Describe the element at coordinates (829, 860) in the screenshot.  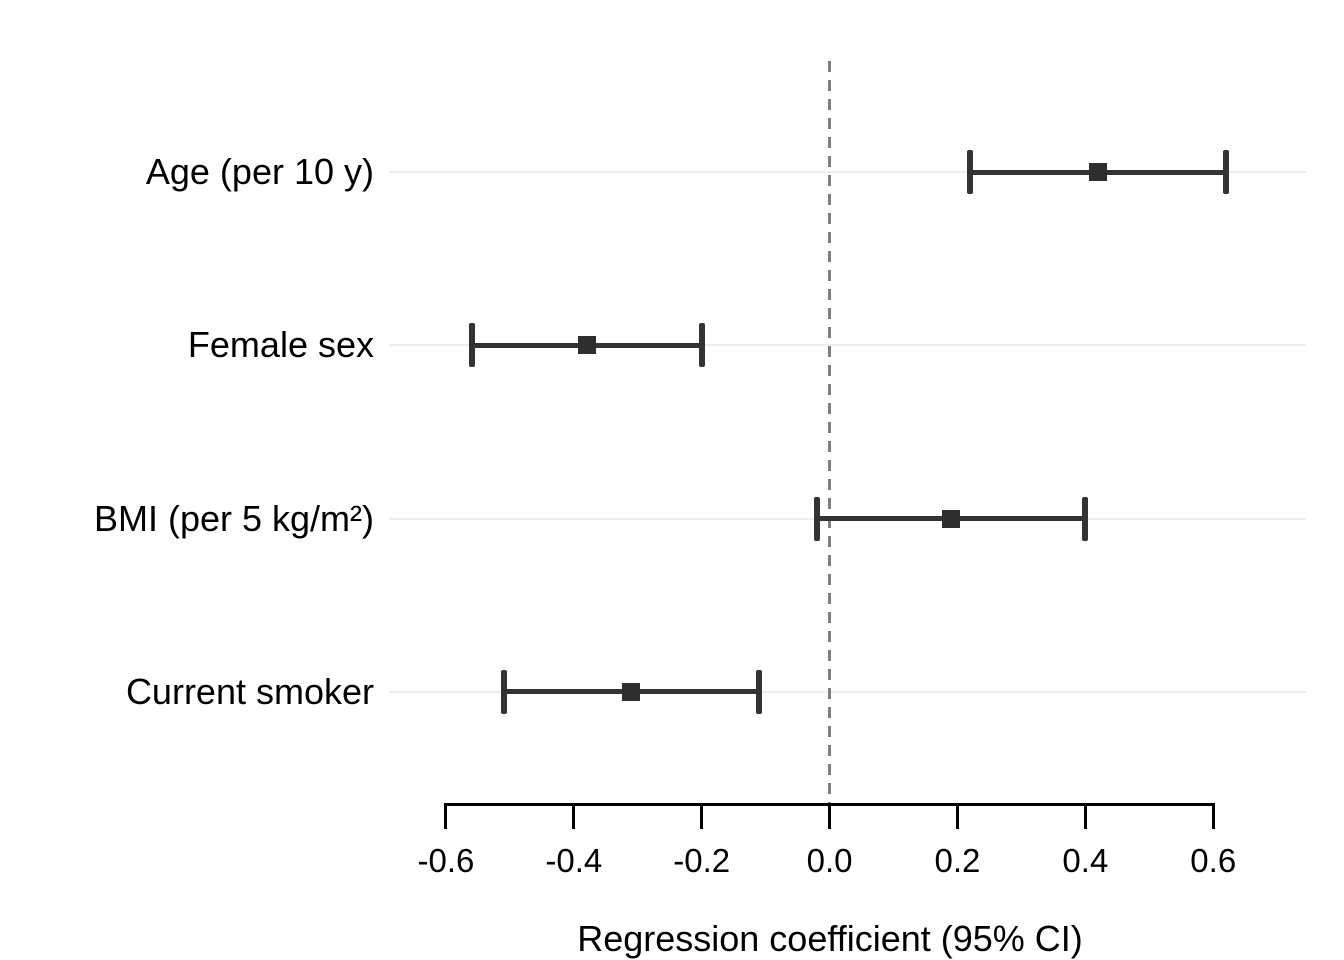
I see `x-axis-tick-label: 0.0` at that location.